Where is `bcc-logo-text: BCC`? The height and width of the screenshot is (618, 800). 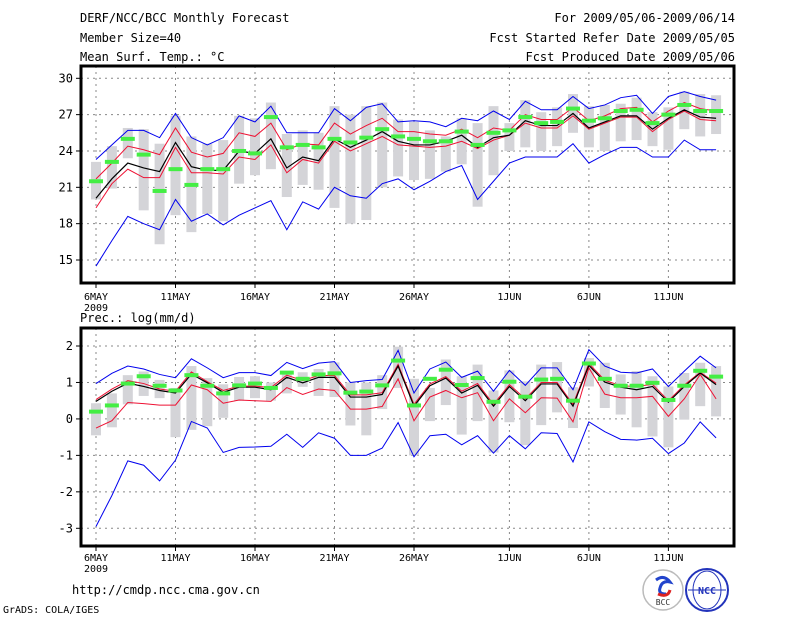 bcc-logo-text: BCC is located at coordinates (663, 602).